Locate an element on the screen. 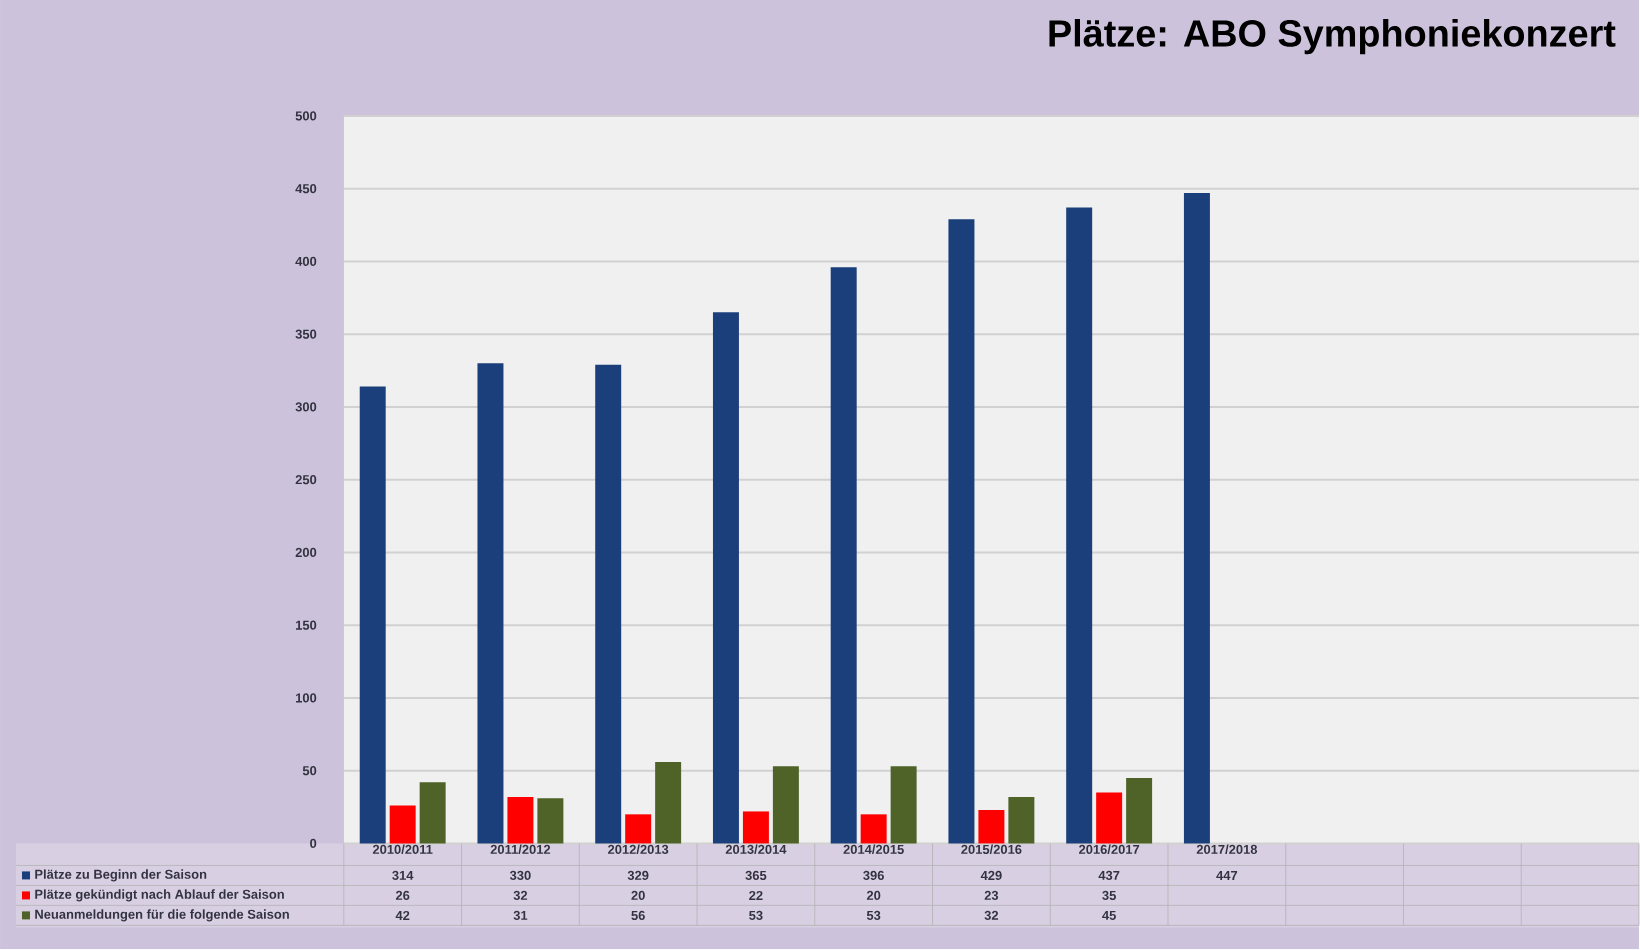 Image resolution: width=1640 pixels, height=950 pixels. chart-title: Plätze: ABO Symphoniekonzert is located at coordinates (1332, 37).